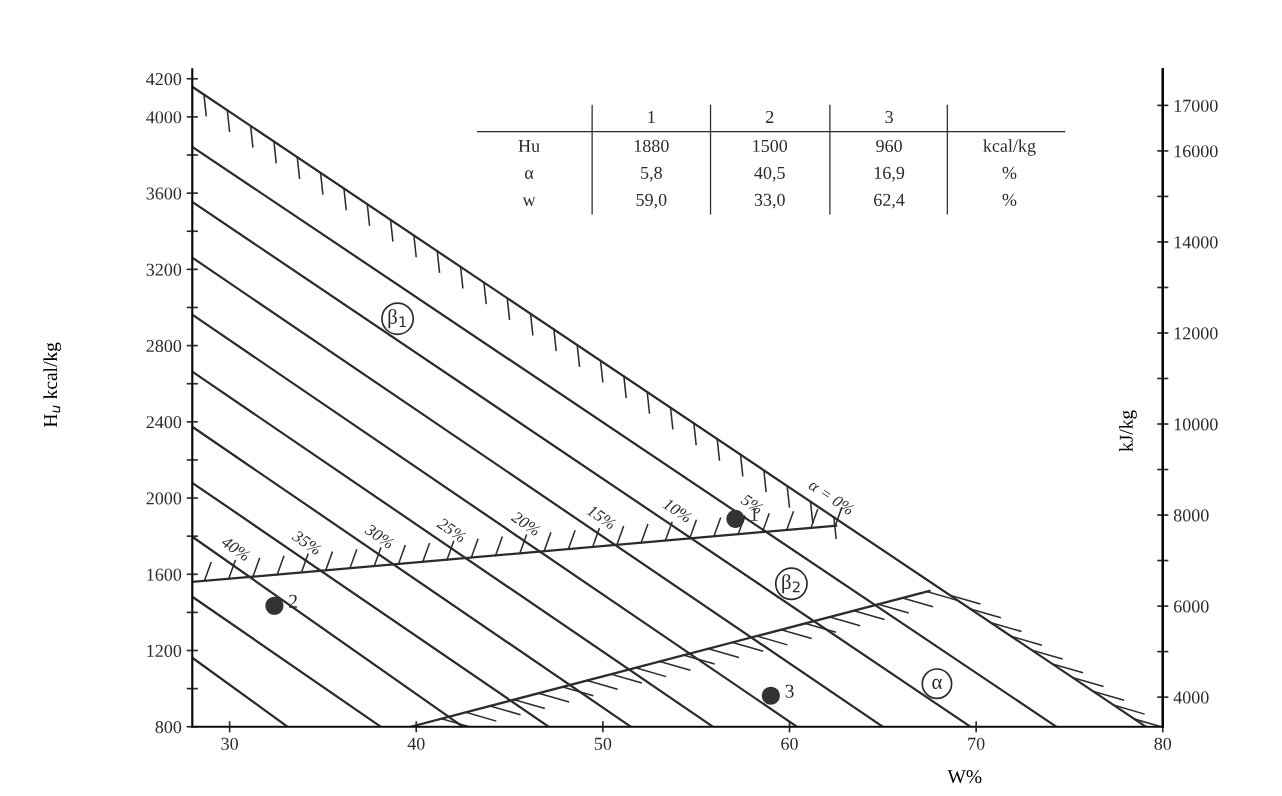 This screenshot has width=1282, height=796. Describe the element at coordinates (976, 743) in the screenshot. I see `x-tick-label: 70` at that location.